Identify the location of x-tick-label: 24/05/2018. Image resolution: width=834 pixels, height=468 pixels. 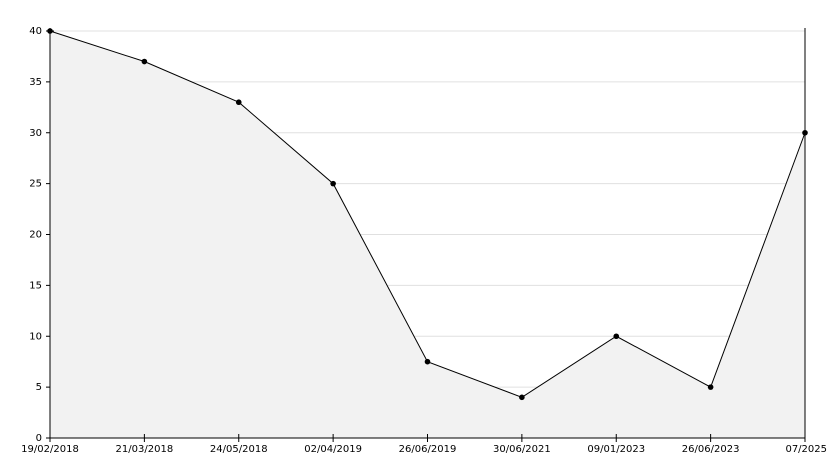
(239, 449).